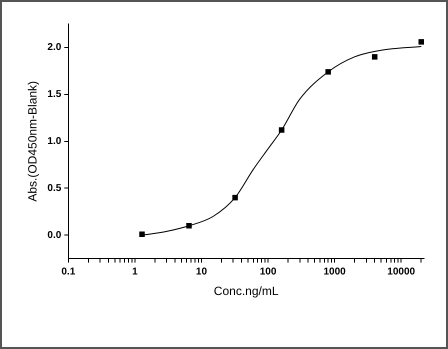 The height and width of the screenshot is (349, 448). I want to click on y-axis-title: Abs.(OD450nm-Blank), so click(33, 141).